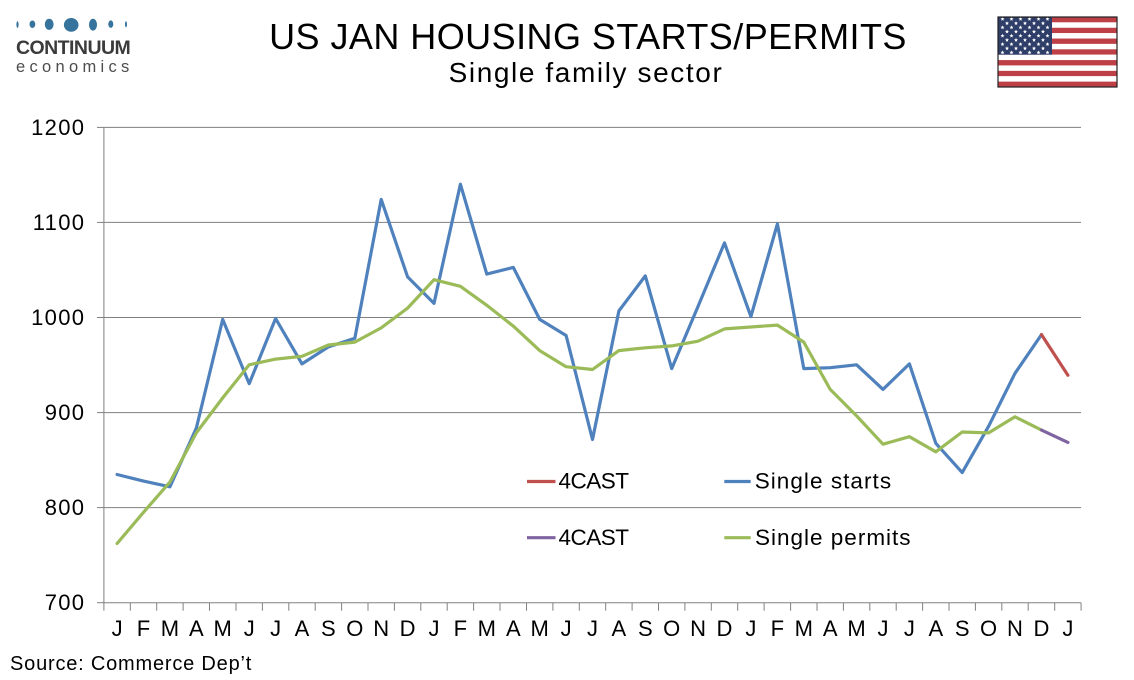 This screenshot has width=1134, height=680. I want to click on svg-text: Single family sector, so click(586, 72).